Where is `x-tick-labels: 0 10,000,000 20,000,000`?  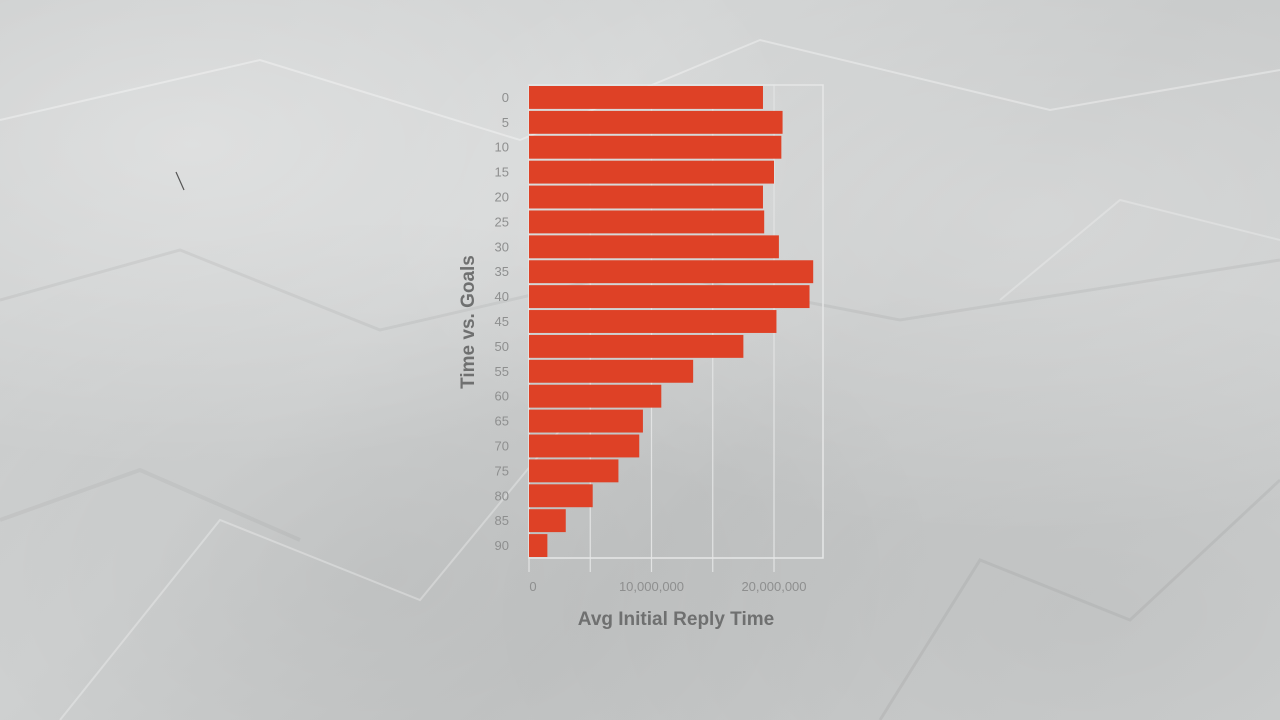 x-tick-labels: 0 10,000,000 20,000,000 is located at coordinates (667, 586).